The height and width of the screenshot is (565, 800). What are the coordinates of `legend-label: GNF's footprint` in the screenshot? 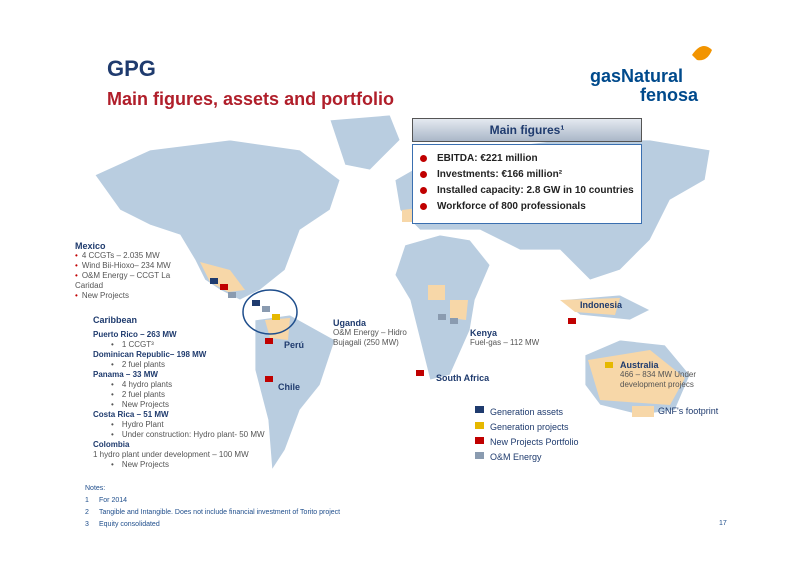 It's located at (688, 411).